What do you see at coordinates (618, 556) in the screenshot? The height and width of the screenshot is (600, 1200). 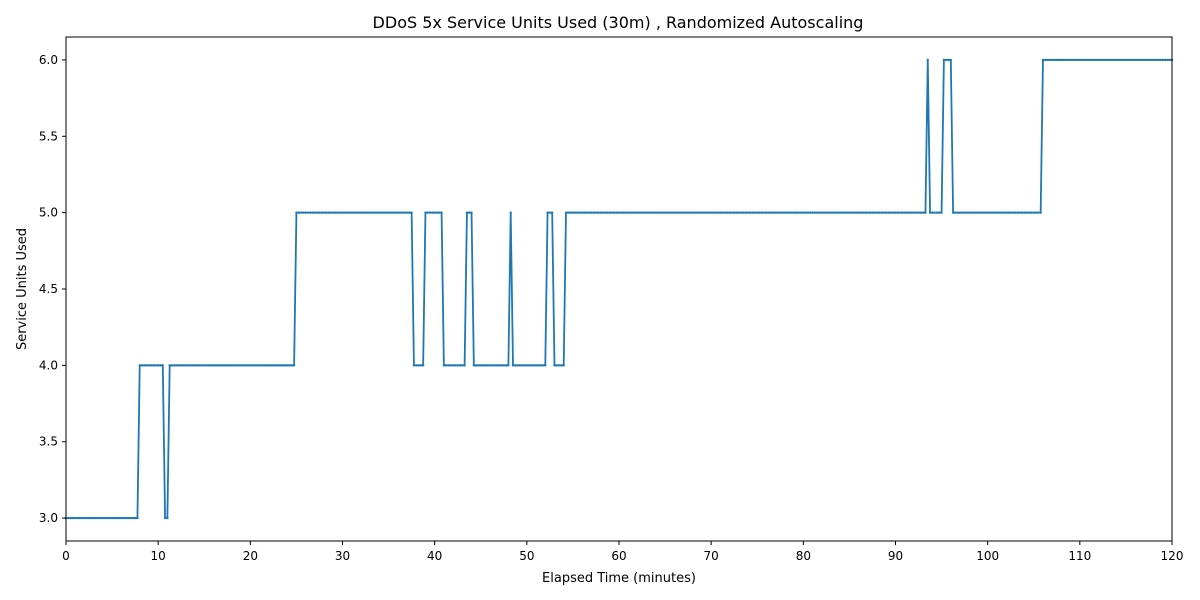 I see `x-tick-label: 60` at bounding box center [618, 556].